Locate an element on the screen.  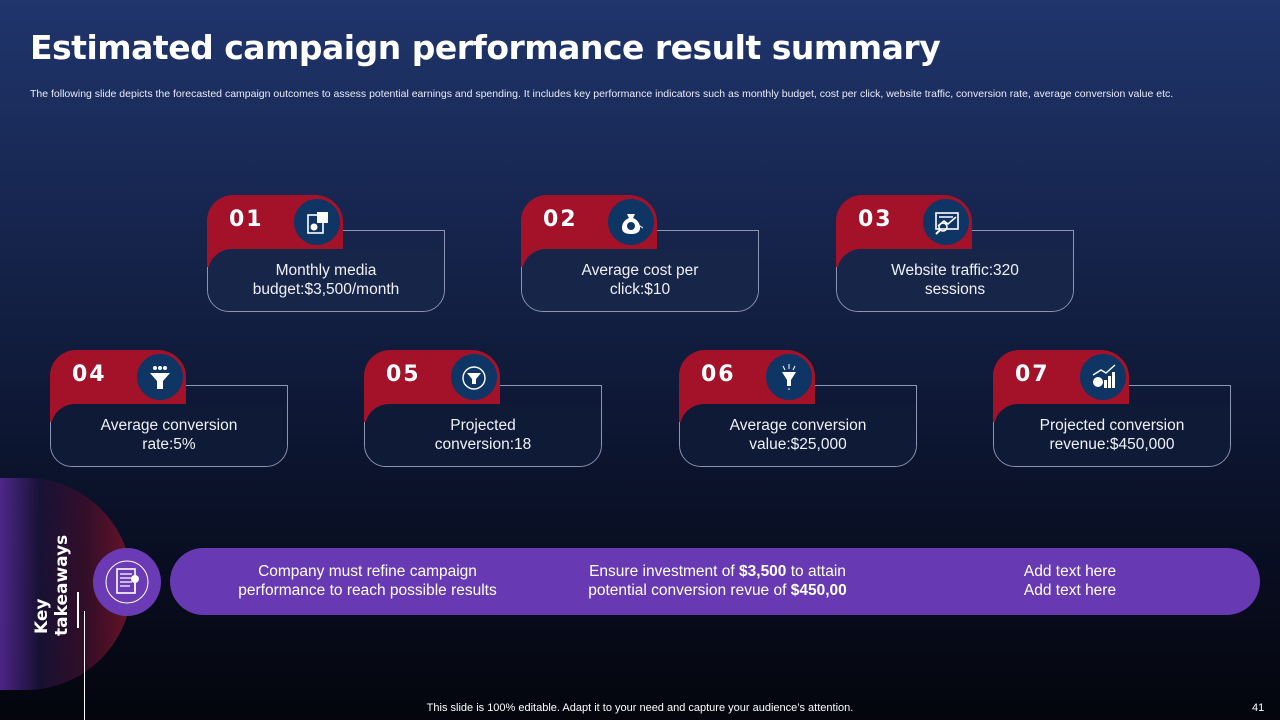
kpi-card-01: Monthly media budget:$3,500/month 01 is located at coordinates (326, 253).